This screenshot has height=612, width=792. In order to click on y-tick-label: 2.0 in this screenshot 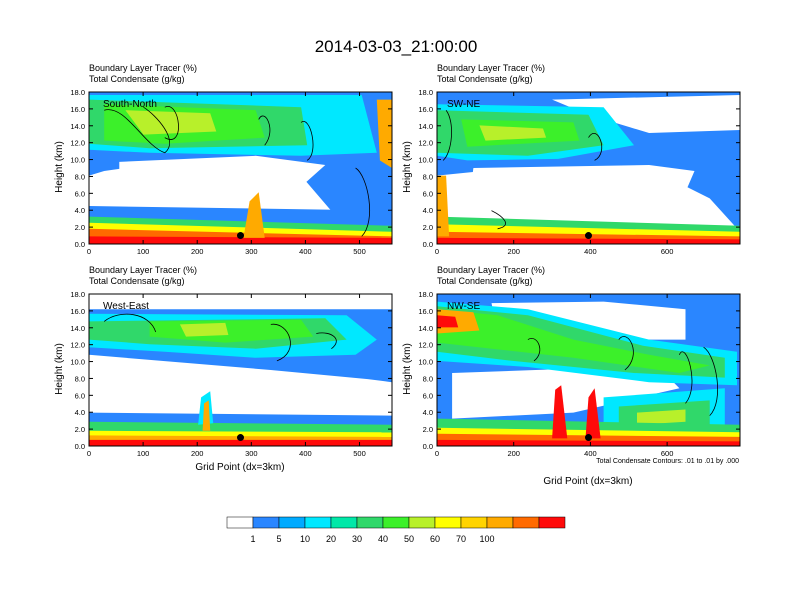, I will do `click(80, 429)`.